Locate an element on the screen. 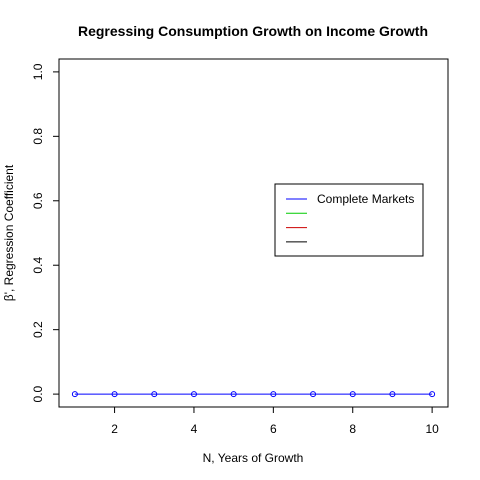 The image size is (480, 480). y-tick-label: 1.0 is located at coordinates (38, 71).